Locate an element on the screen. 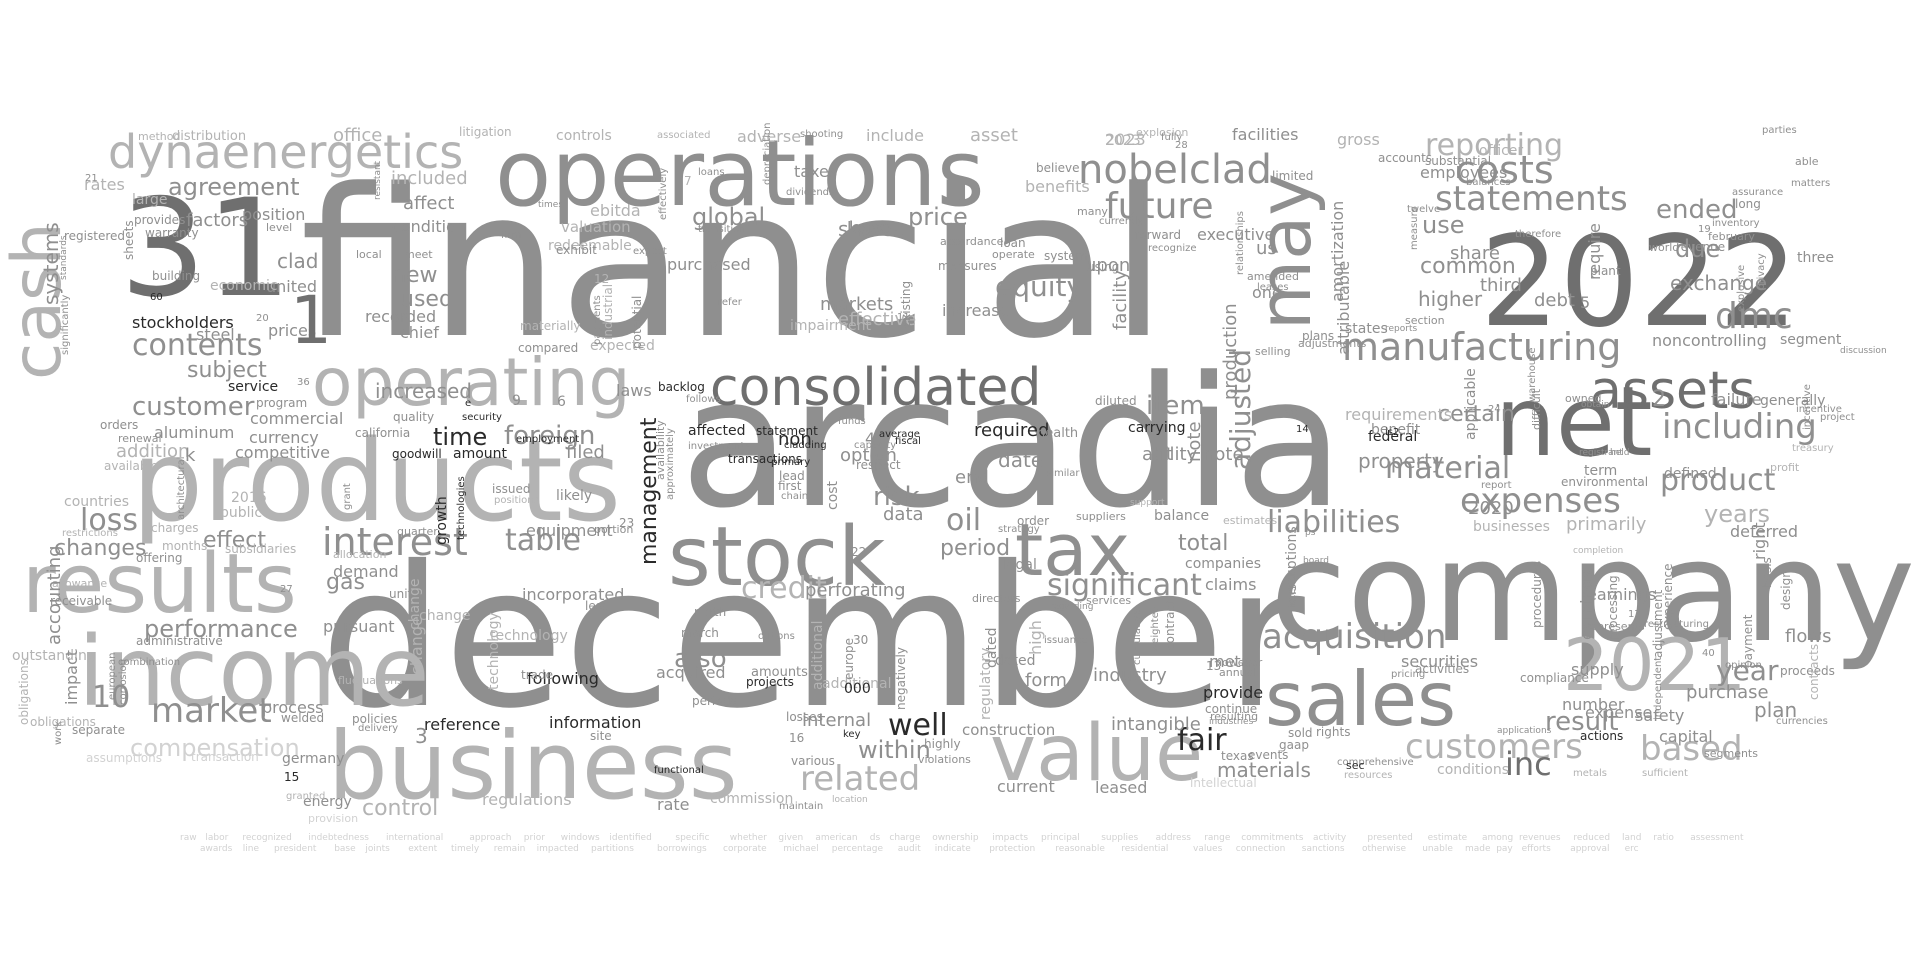  word-weighted: weighted is located at coordinates (1155, 629).